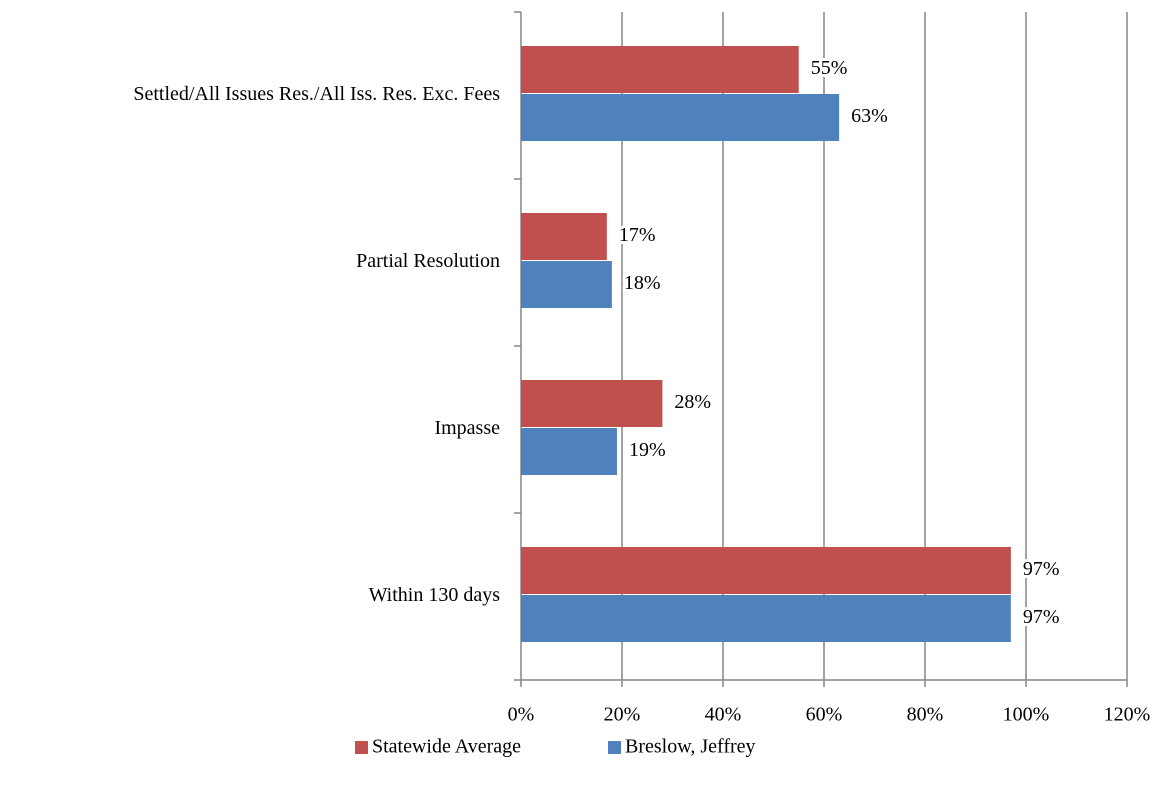 This screenshot has width=1160, height=793. What do you see at coordinates (428, 261) in the screenshot?
I see `y-tick-label: Partial Resolution` at bounding box center [428, 261].